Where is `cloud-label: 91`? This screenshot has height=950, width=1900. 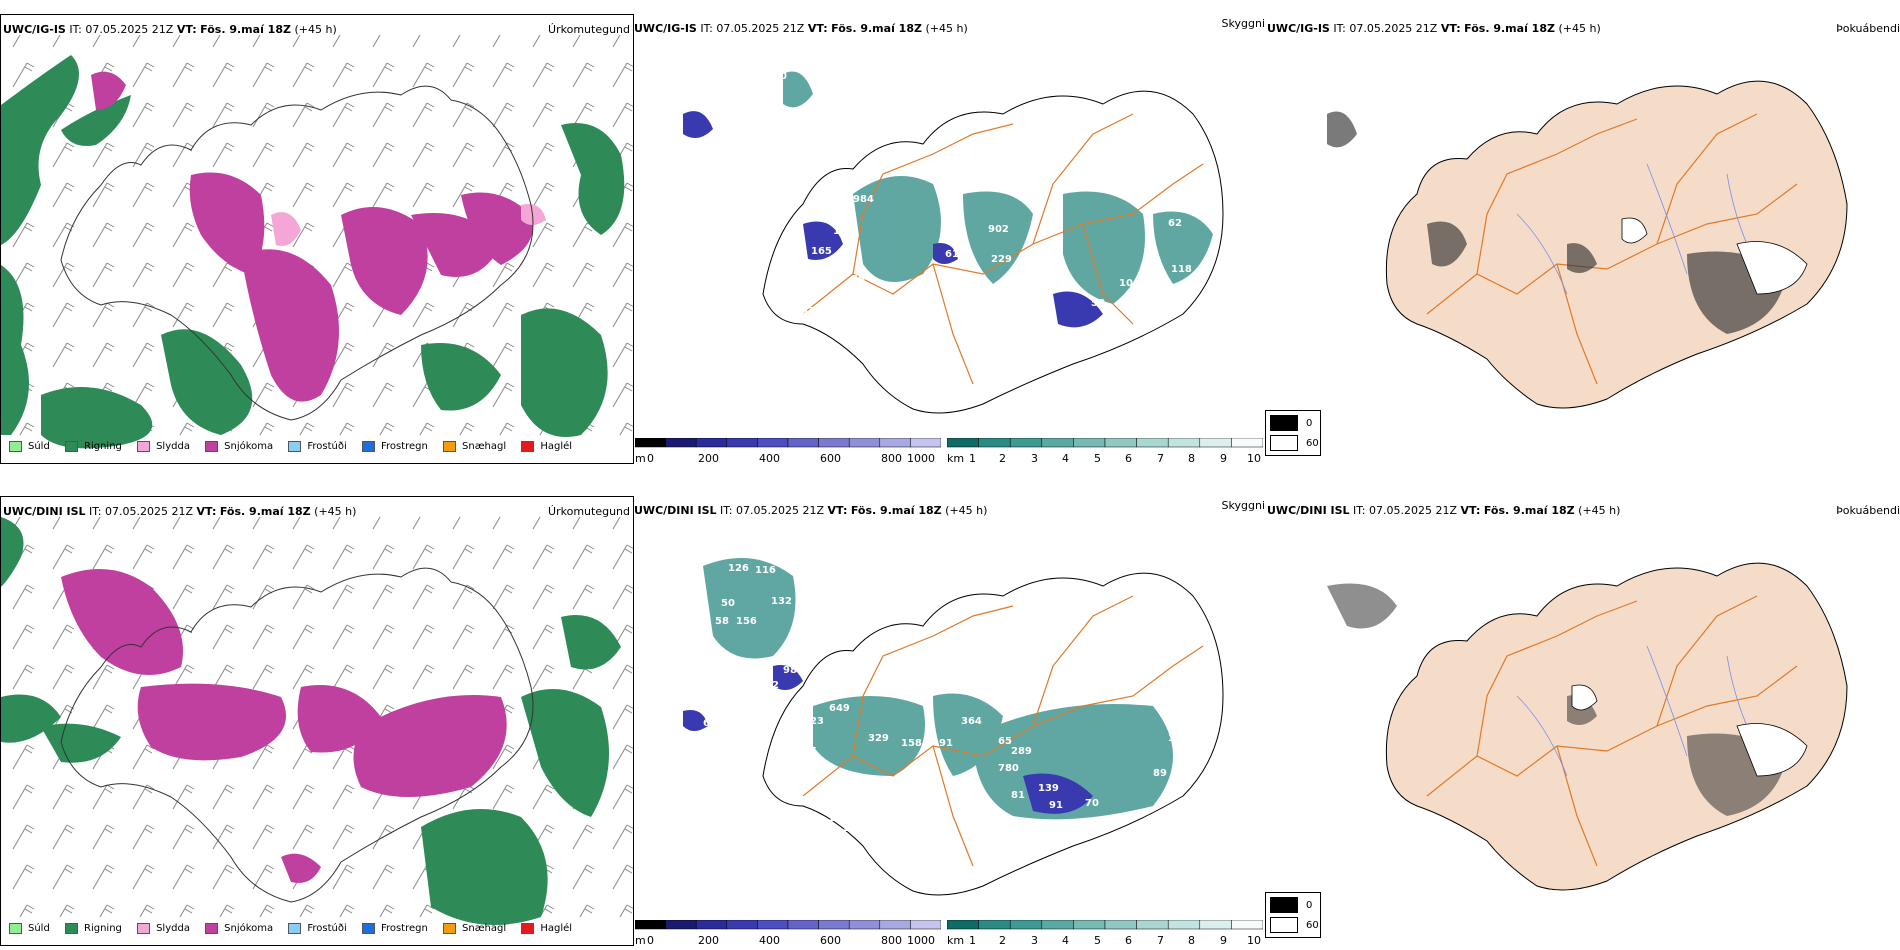 cloud-label: 91 is located at coordinates (1056, 805).